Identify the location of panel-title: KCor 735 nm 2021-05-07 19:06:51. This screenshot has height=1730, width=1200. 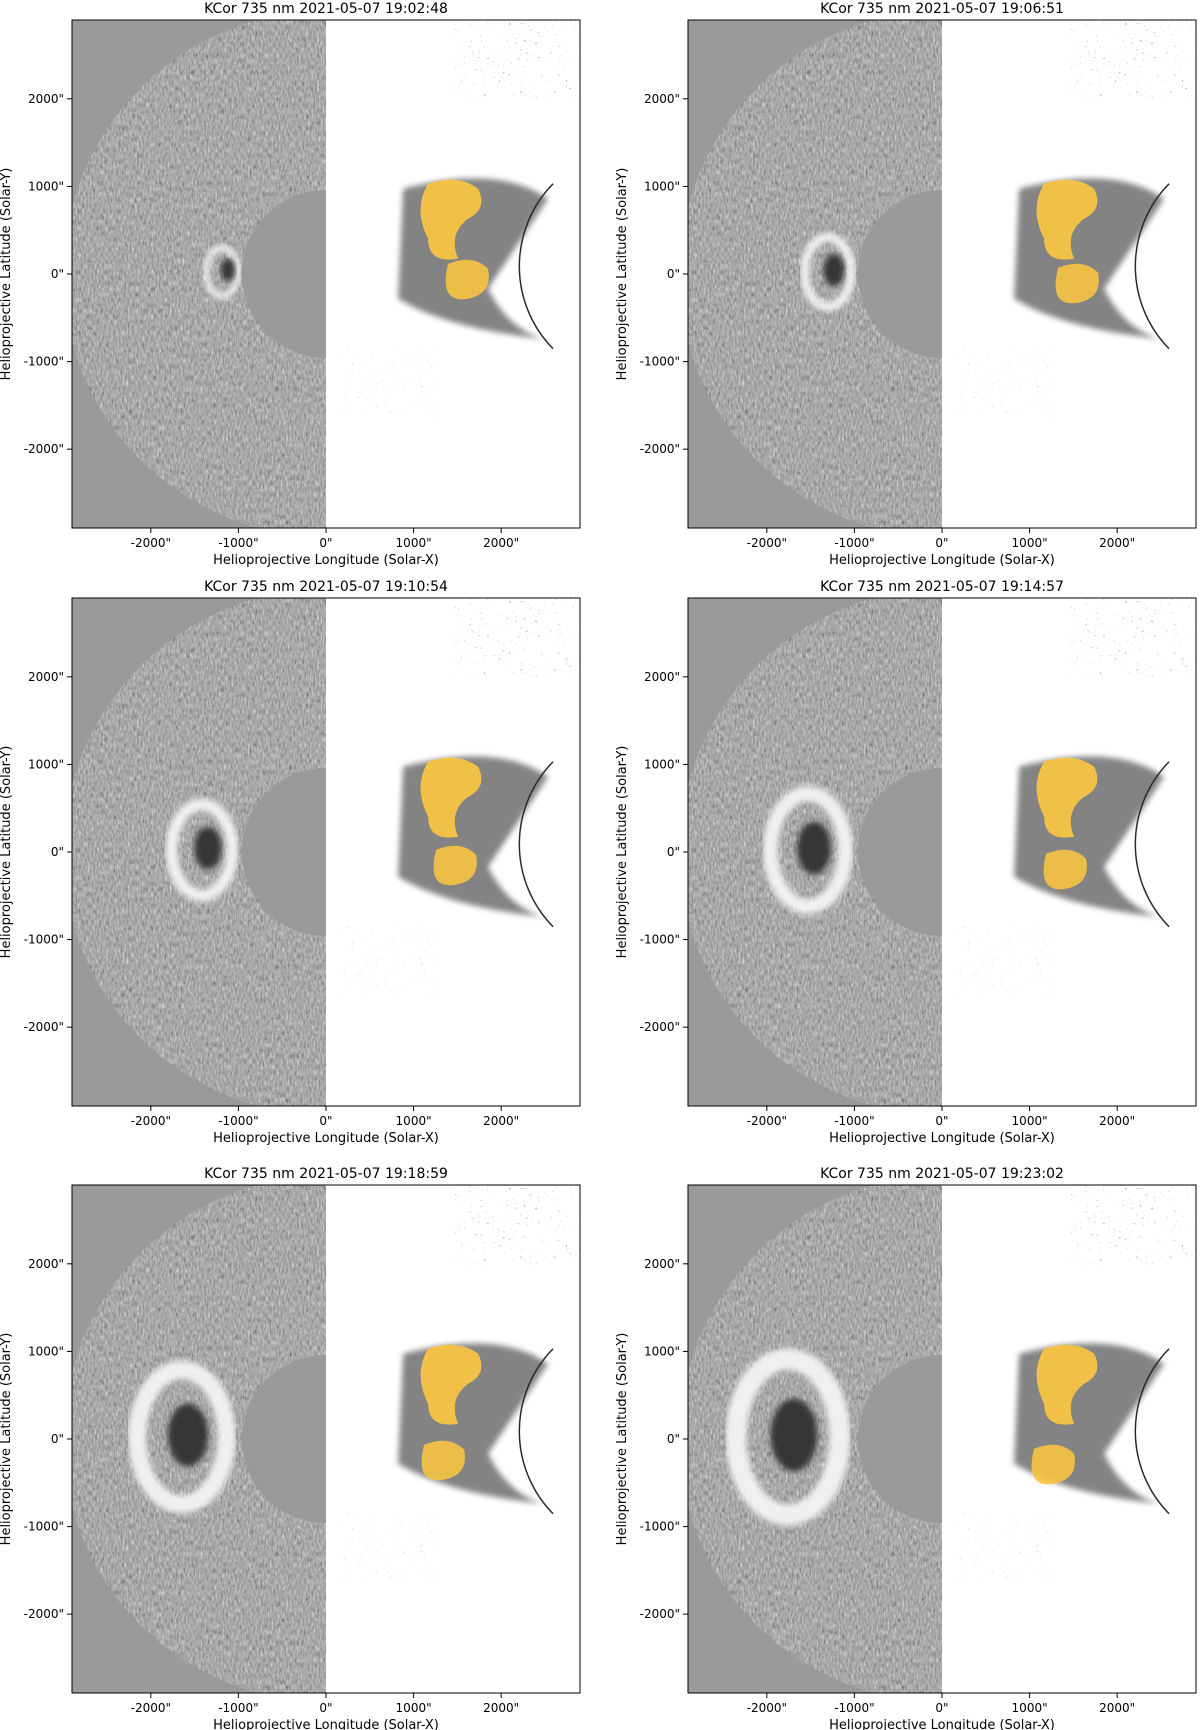
(942, 9).